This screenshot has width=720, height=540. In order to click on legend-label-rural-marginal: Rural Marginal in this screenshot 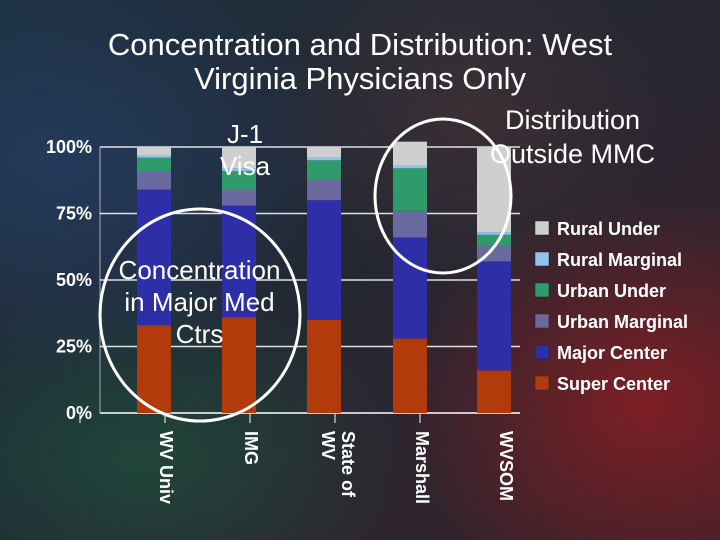, I will do `click(619, 260)`.